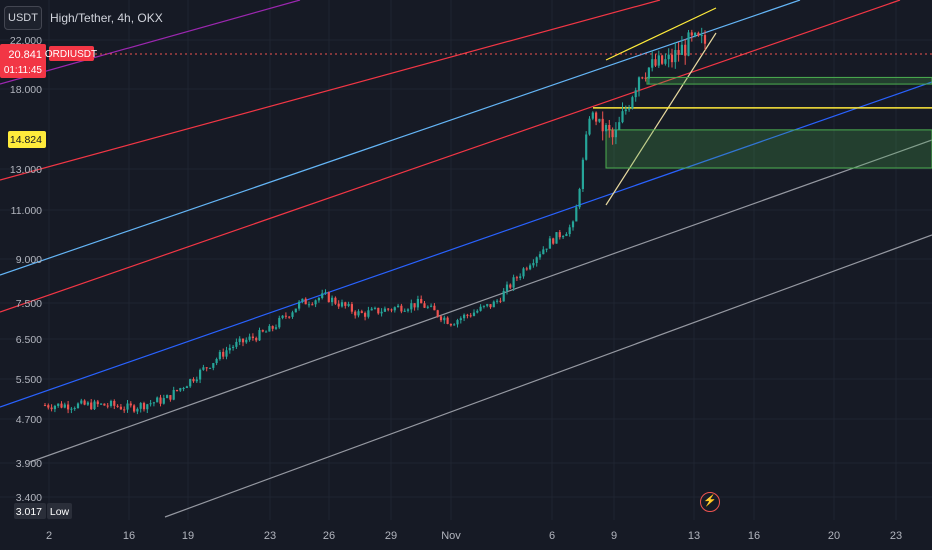 Image resolution: width=932 pixels, height=550 pixels. Describe the element at coordinates (451, 536) in the screenshot. I see `time-tick-label: Nov` at that location.